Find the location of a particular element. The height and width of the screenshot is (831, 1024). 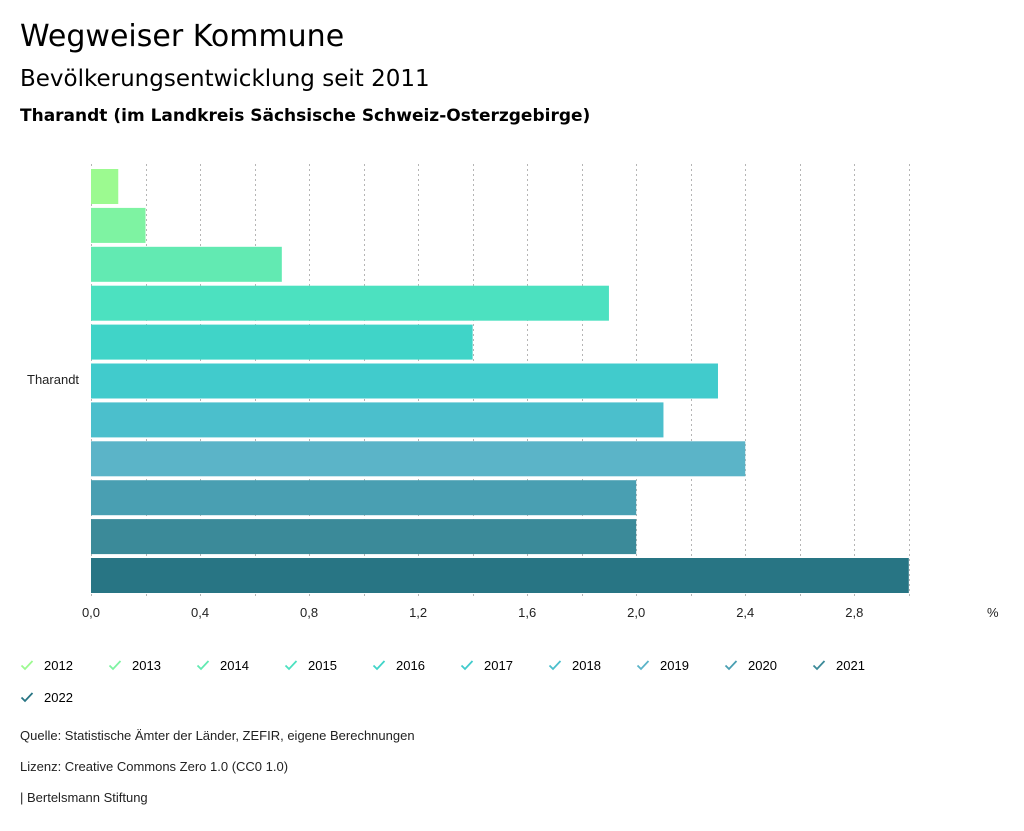

legend-label: 2019 is located at coordinates (674, 665).